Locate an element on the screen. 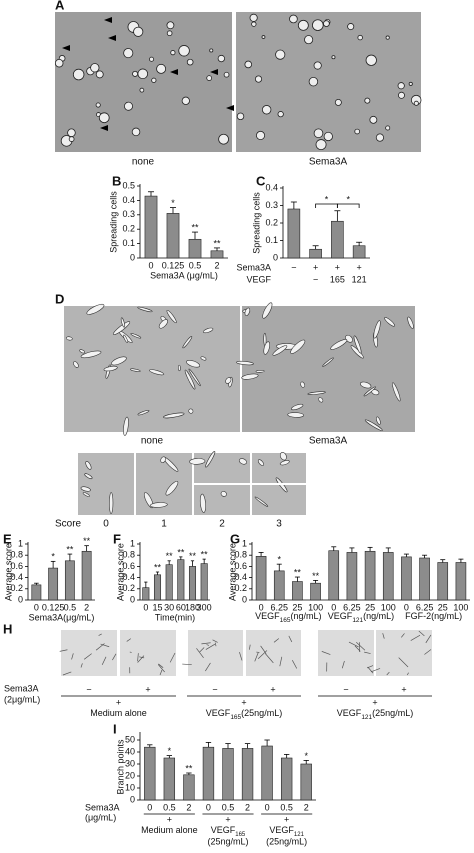 The height and width of the screenshot is (853, 474). y-tick-label: 0.3 is located at coordinates (271, 205).